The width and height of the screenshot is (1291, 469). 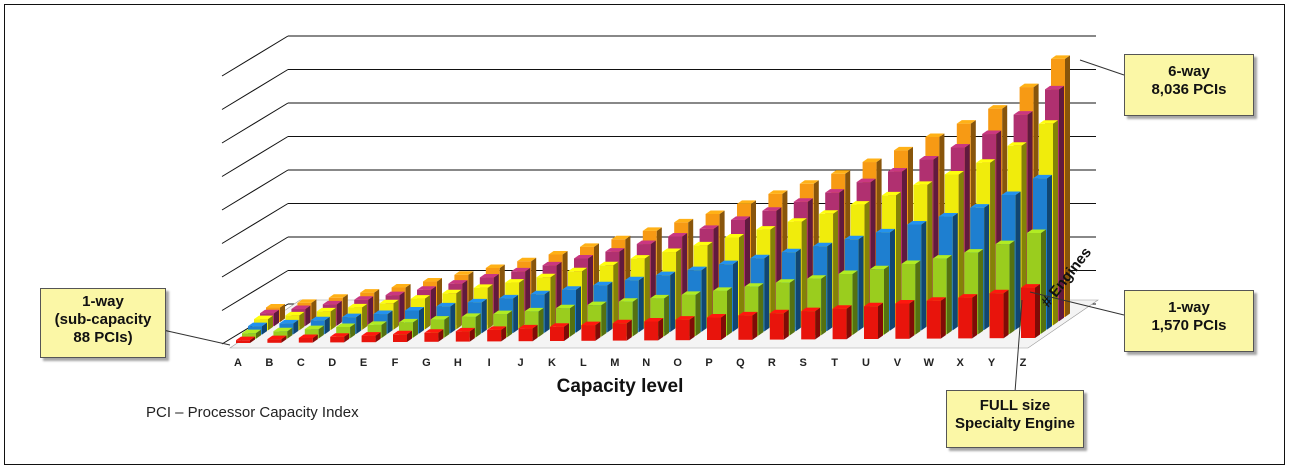 I want to click on x-tick-label: C, so click(x=301, y=363).